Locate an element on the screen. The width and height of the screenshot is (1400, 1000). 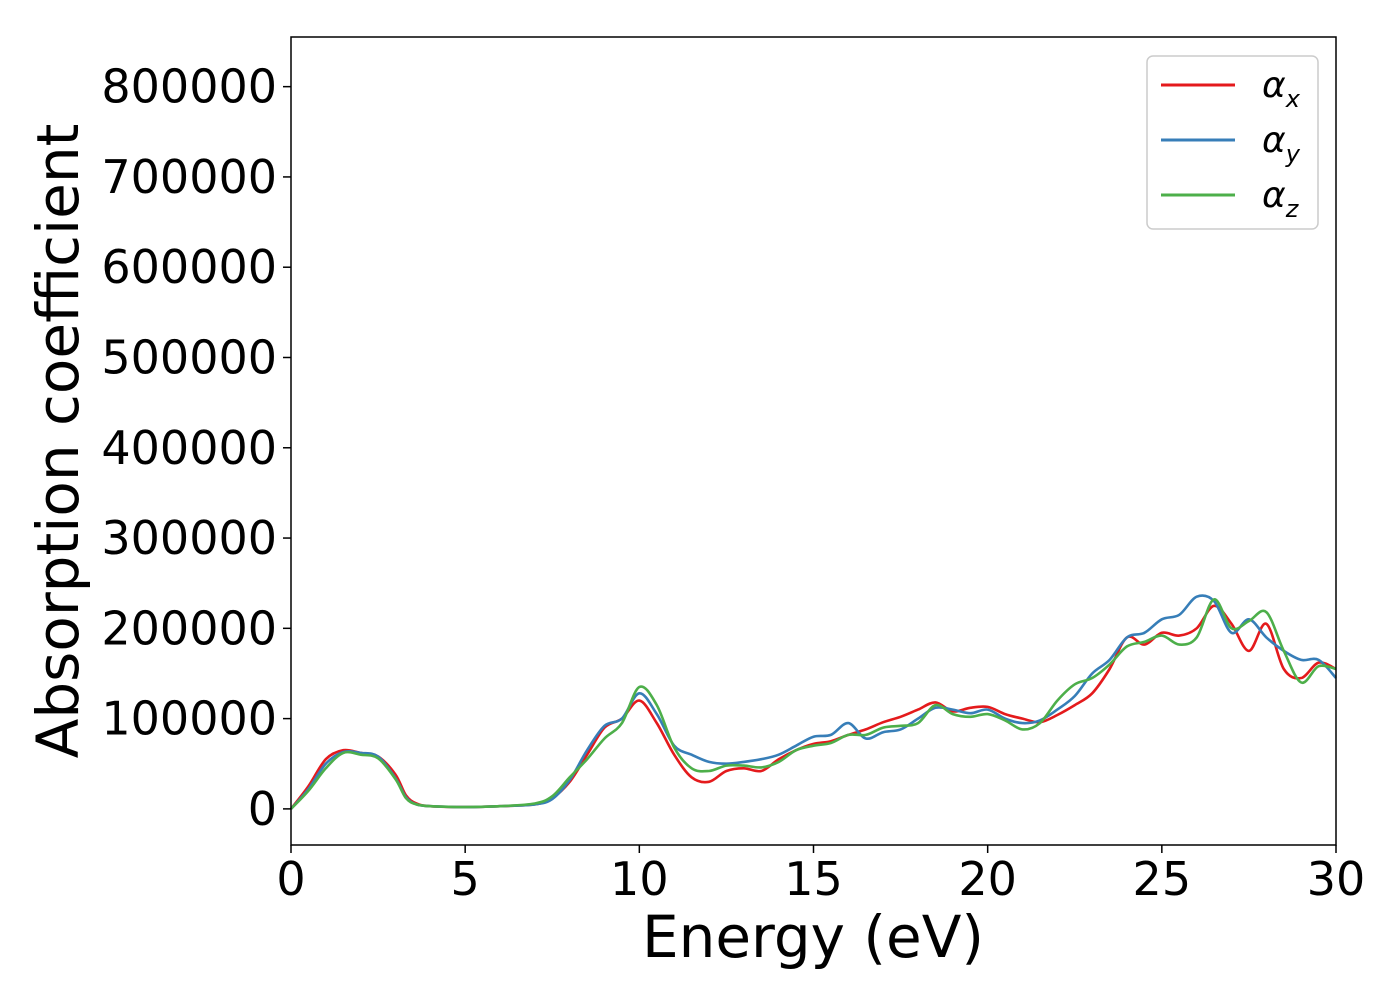
x-tick-label: 0 is located at coordinates (290, 879).